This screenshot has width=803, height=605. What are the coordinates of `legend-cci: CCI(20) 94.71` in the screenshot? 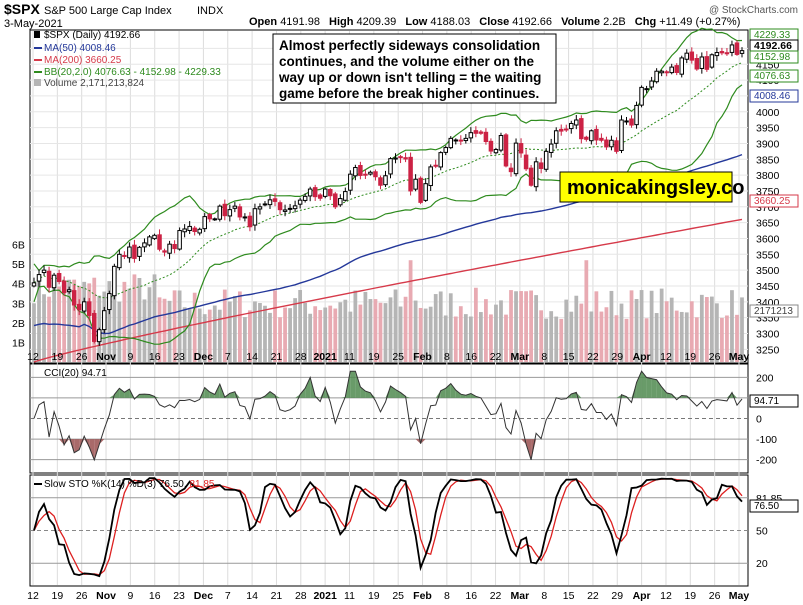 It's located at (75, 373).